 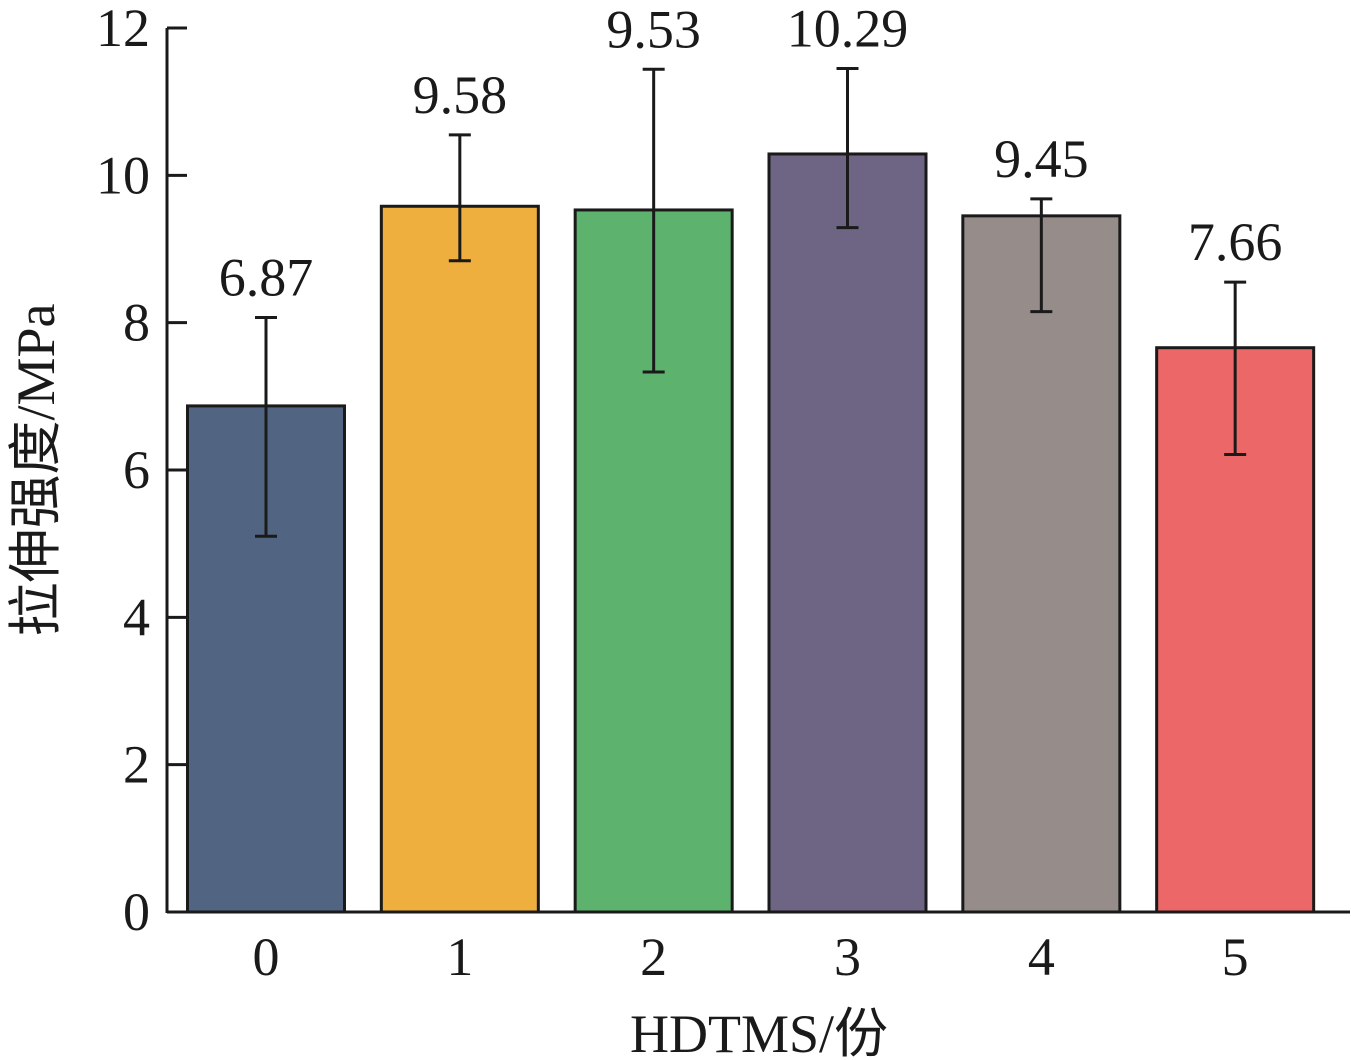 I want to click on y-ticks-layer: 0 2 4 6 8 10 12, so click(x=141, y=471).